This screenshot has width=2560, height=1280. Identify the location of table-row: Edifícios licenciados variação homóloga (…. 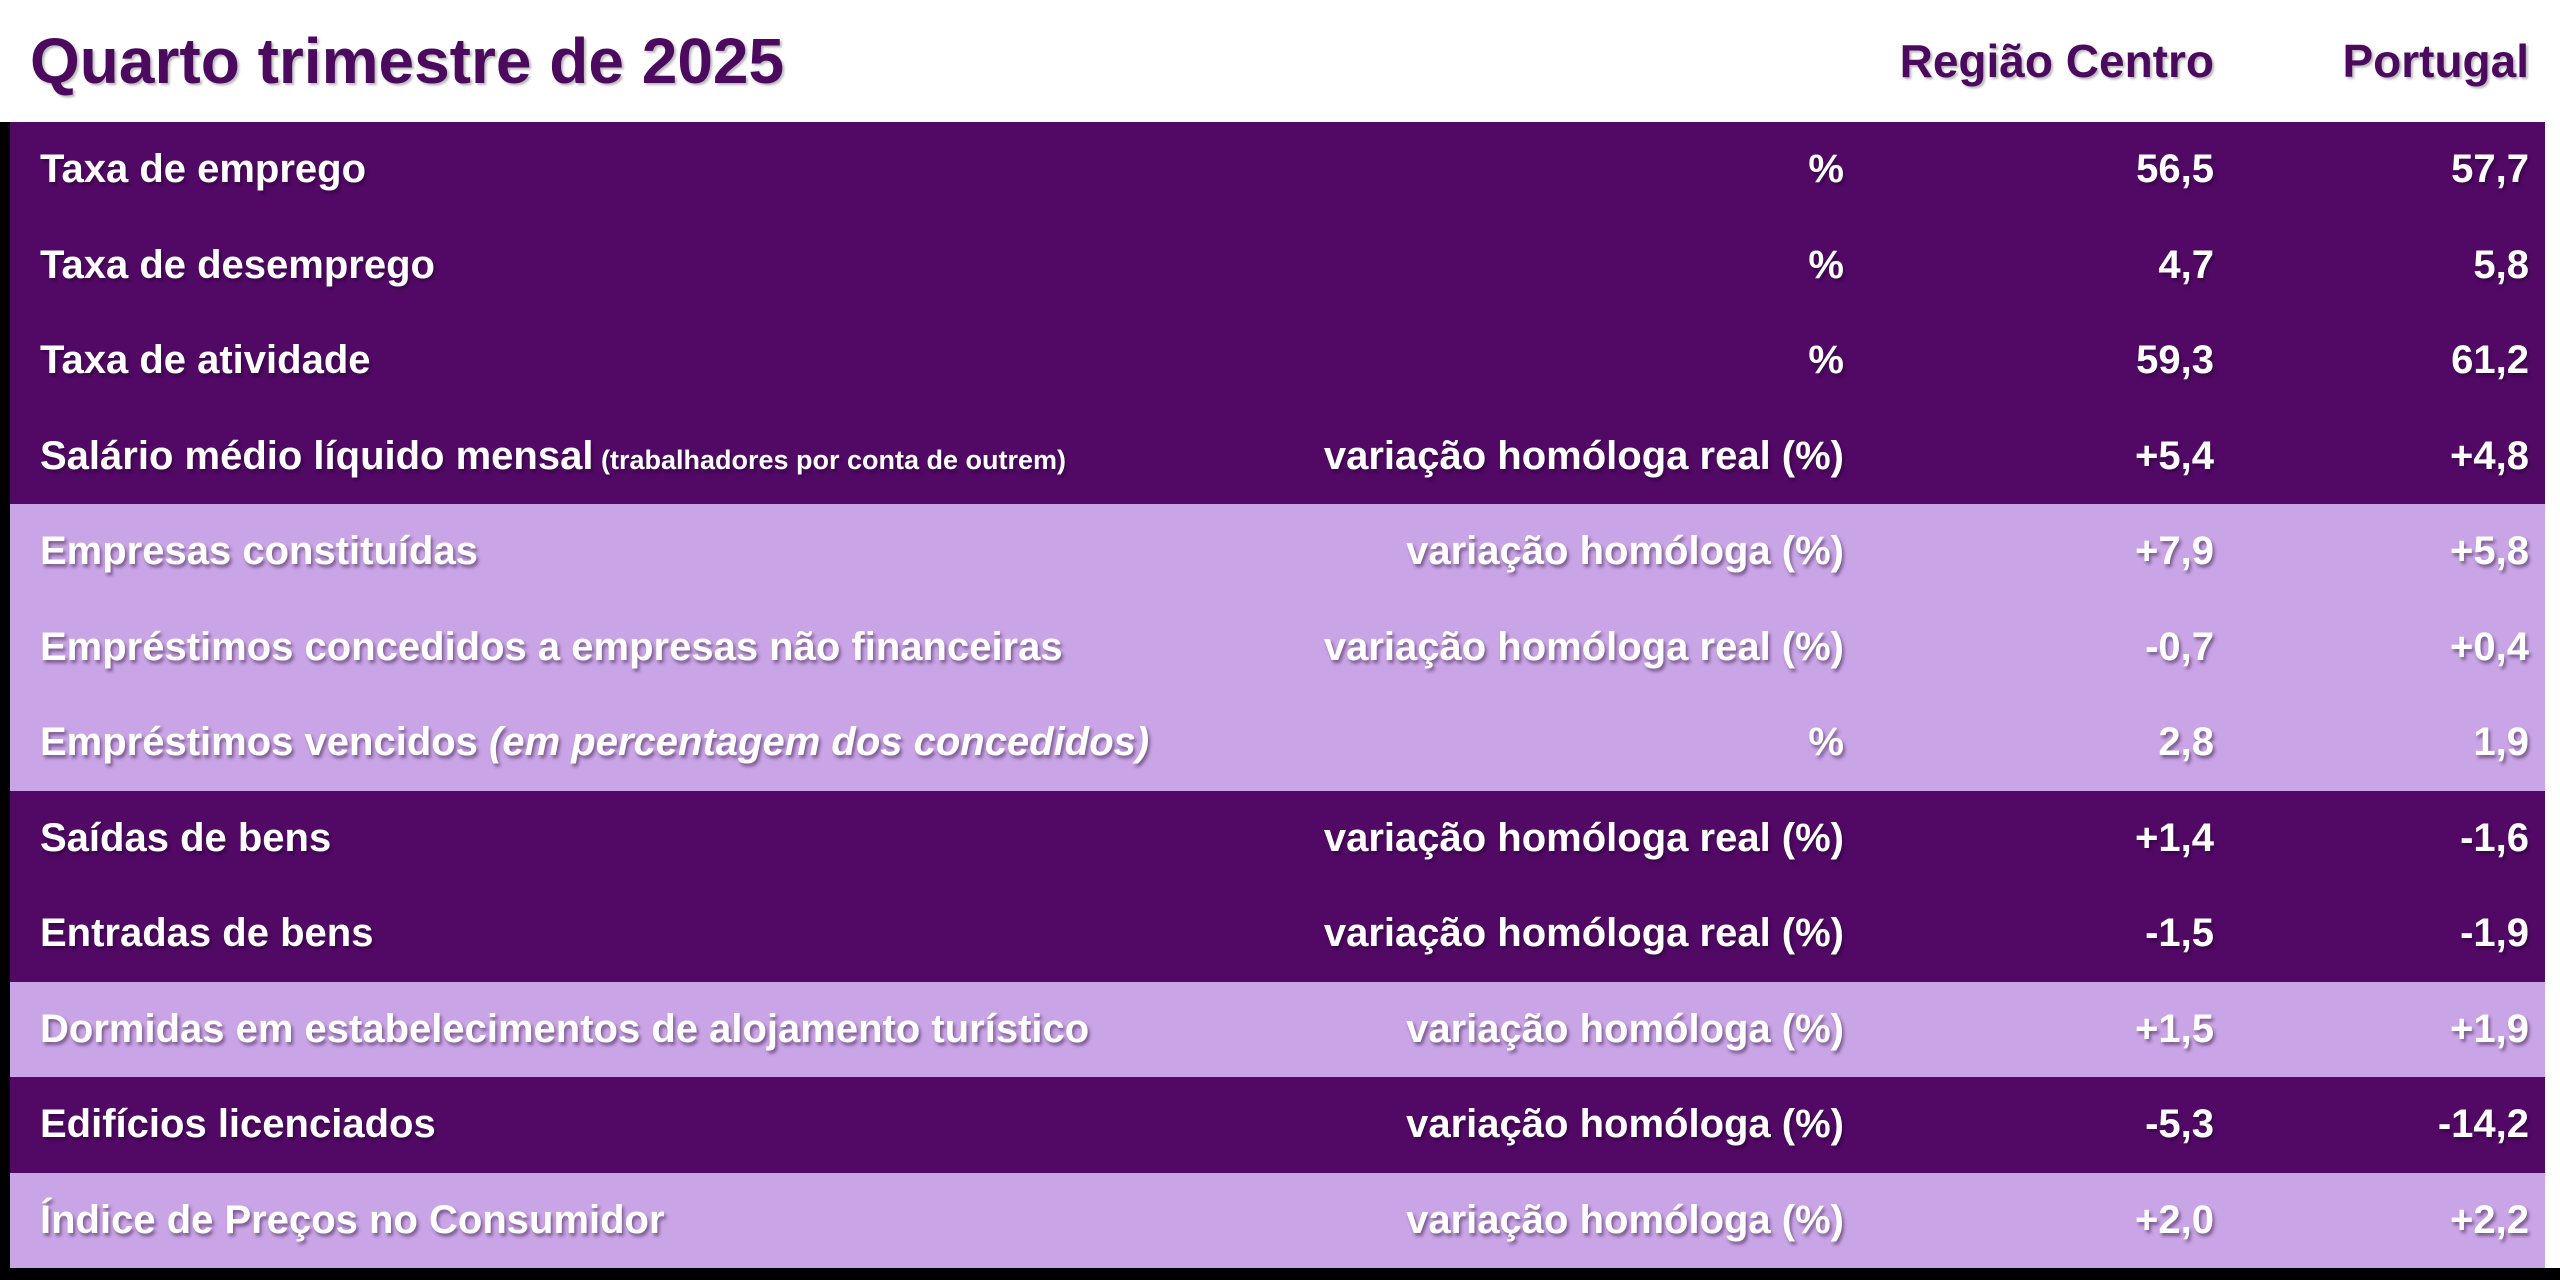
(1277, 1125).